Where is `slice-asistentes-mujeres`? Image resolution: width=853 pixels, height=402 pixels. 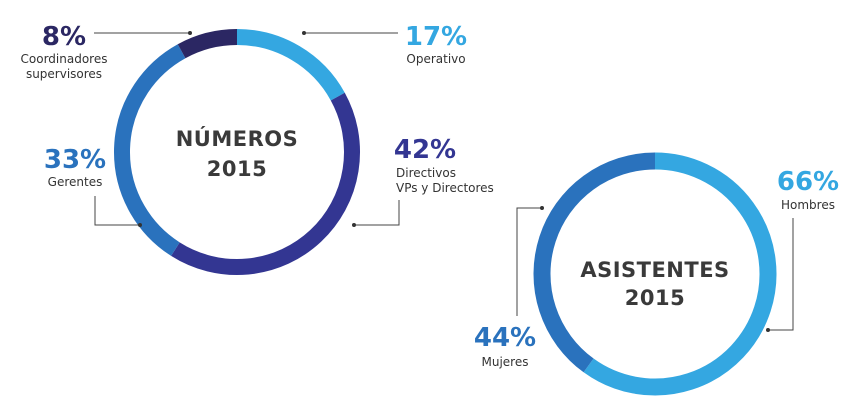 slice-asistentes-mujeres is located at coordinates (594, 262).